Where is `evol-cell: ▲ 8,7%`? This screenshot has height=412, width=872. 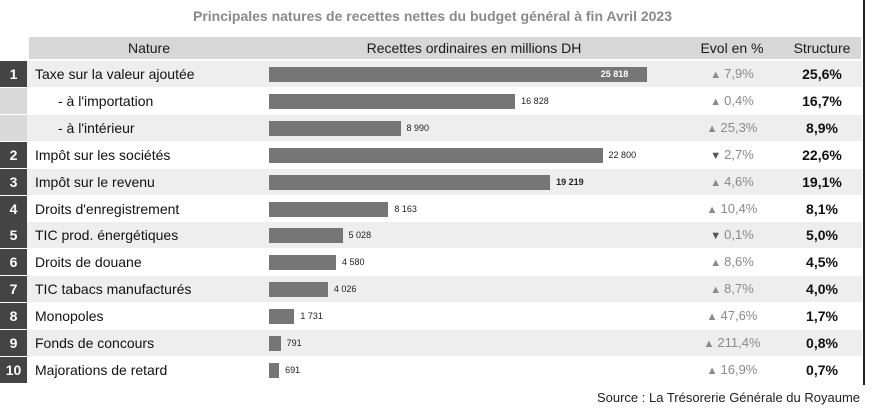
evol-cell: ▲ 8,7% is located at coordinates (732, 289).